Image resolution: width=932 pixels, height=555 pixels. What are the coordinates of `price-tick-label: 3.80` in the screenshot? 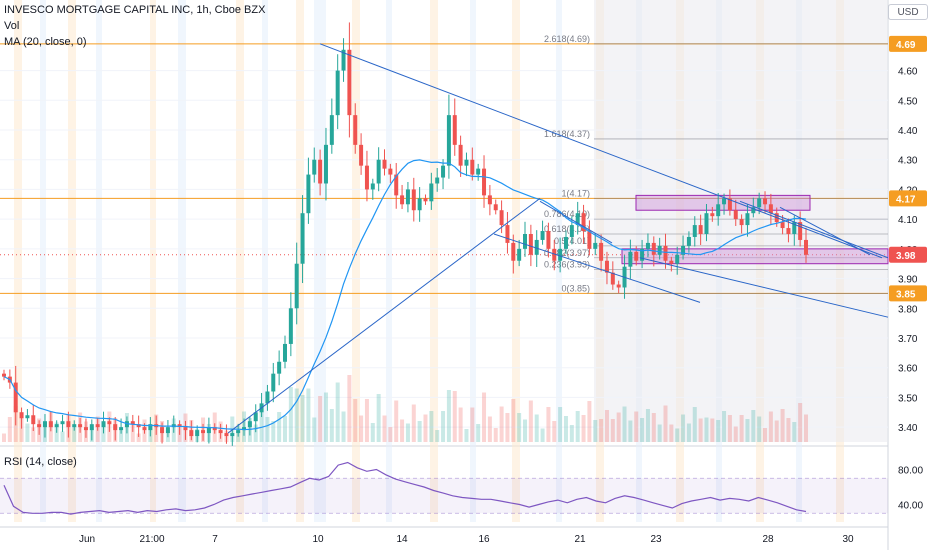 It's located at (908, 309).